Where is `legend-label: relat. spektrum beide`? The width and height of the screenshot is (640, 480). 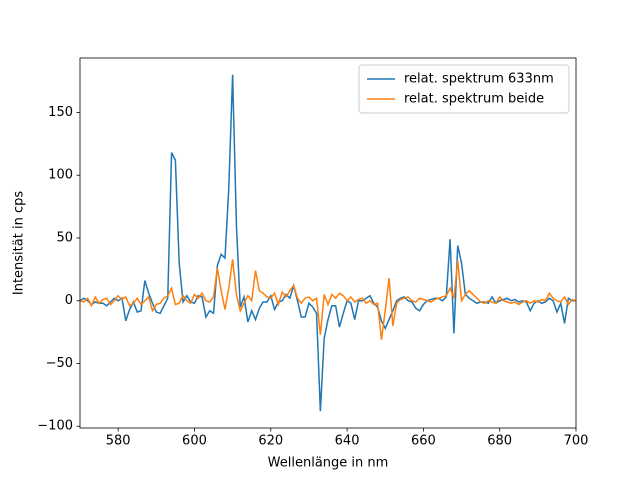
legend-label: relat. spektrum beide is located at coordinates (474, 99).